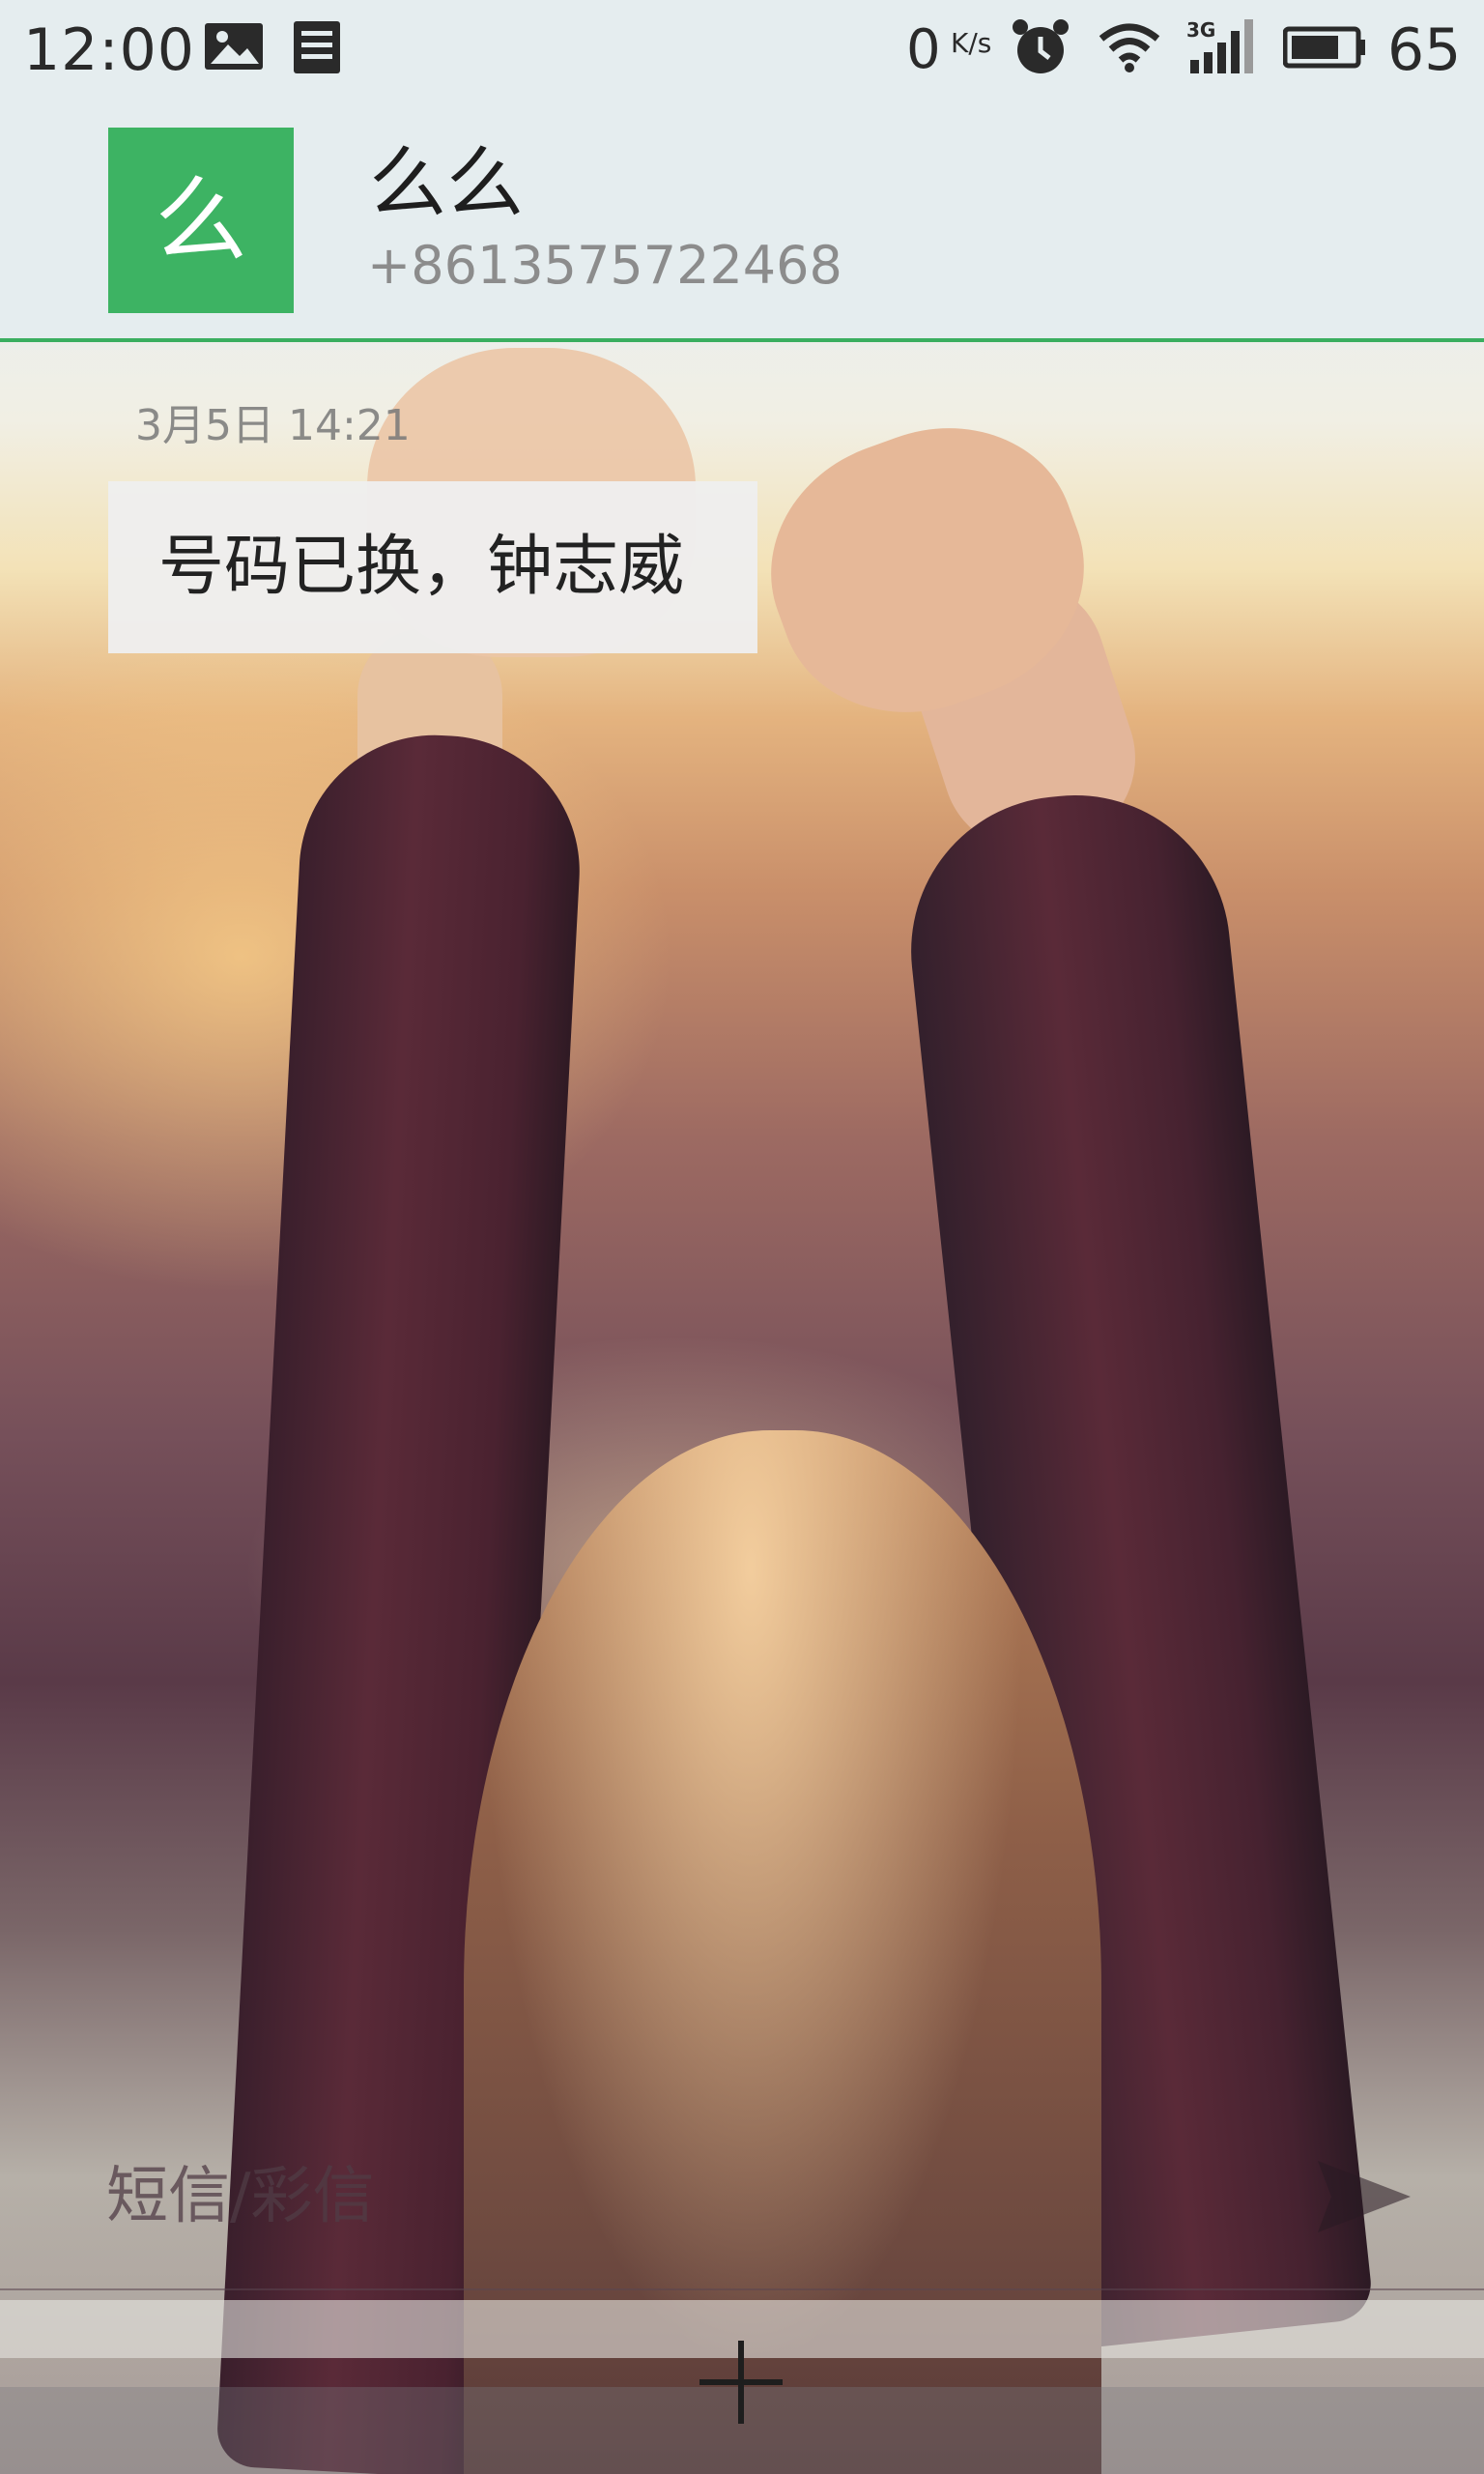 The height and width of the screenshot is (2474, 1484). I want to click on net-speed-value: 0, so click(924, 50).